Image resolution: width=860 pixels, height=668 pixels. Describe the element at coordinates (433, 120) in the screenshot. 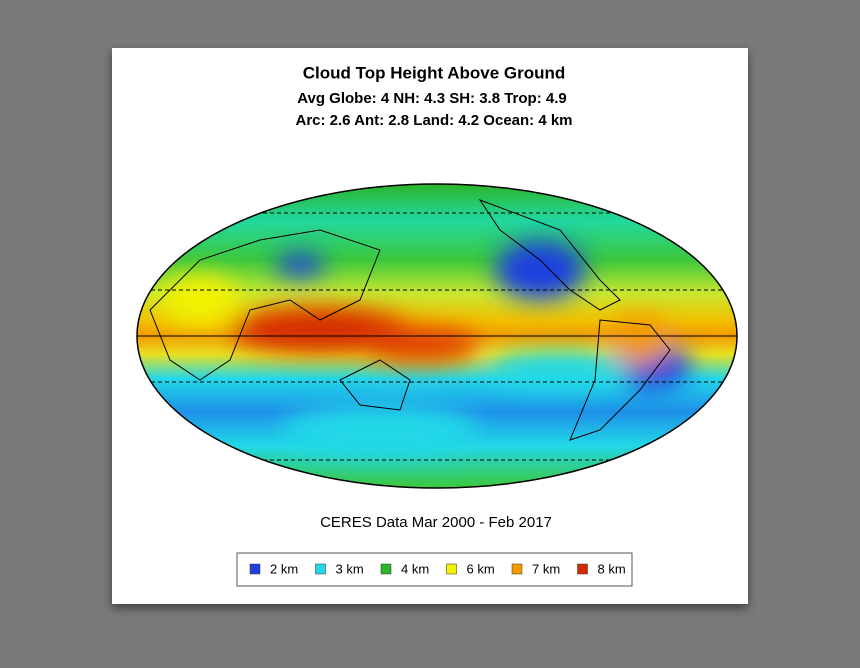

I see `stats-line: Arc: 2.6 Ant: 2.8 Land: 4.2 Ocean: 4 km` at that location.